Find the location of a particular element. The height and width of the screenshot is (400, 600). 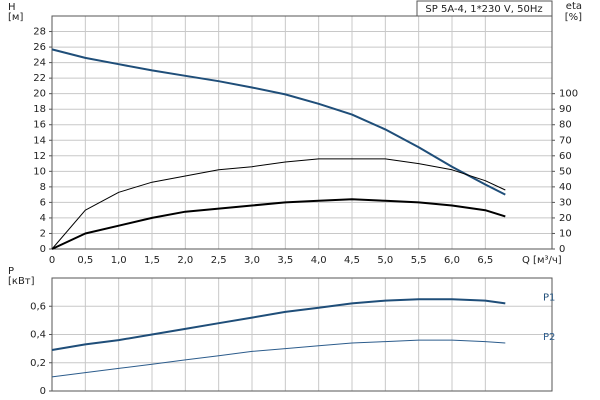

chart-title: SP 5A-4, 1*230 V, 50Hz is located at coordinates (483, 9).